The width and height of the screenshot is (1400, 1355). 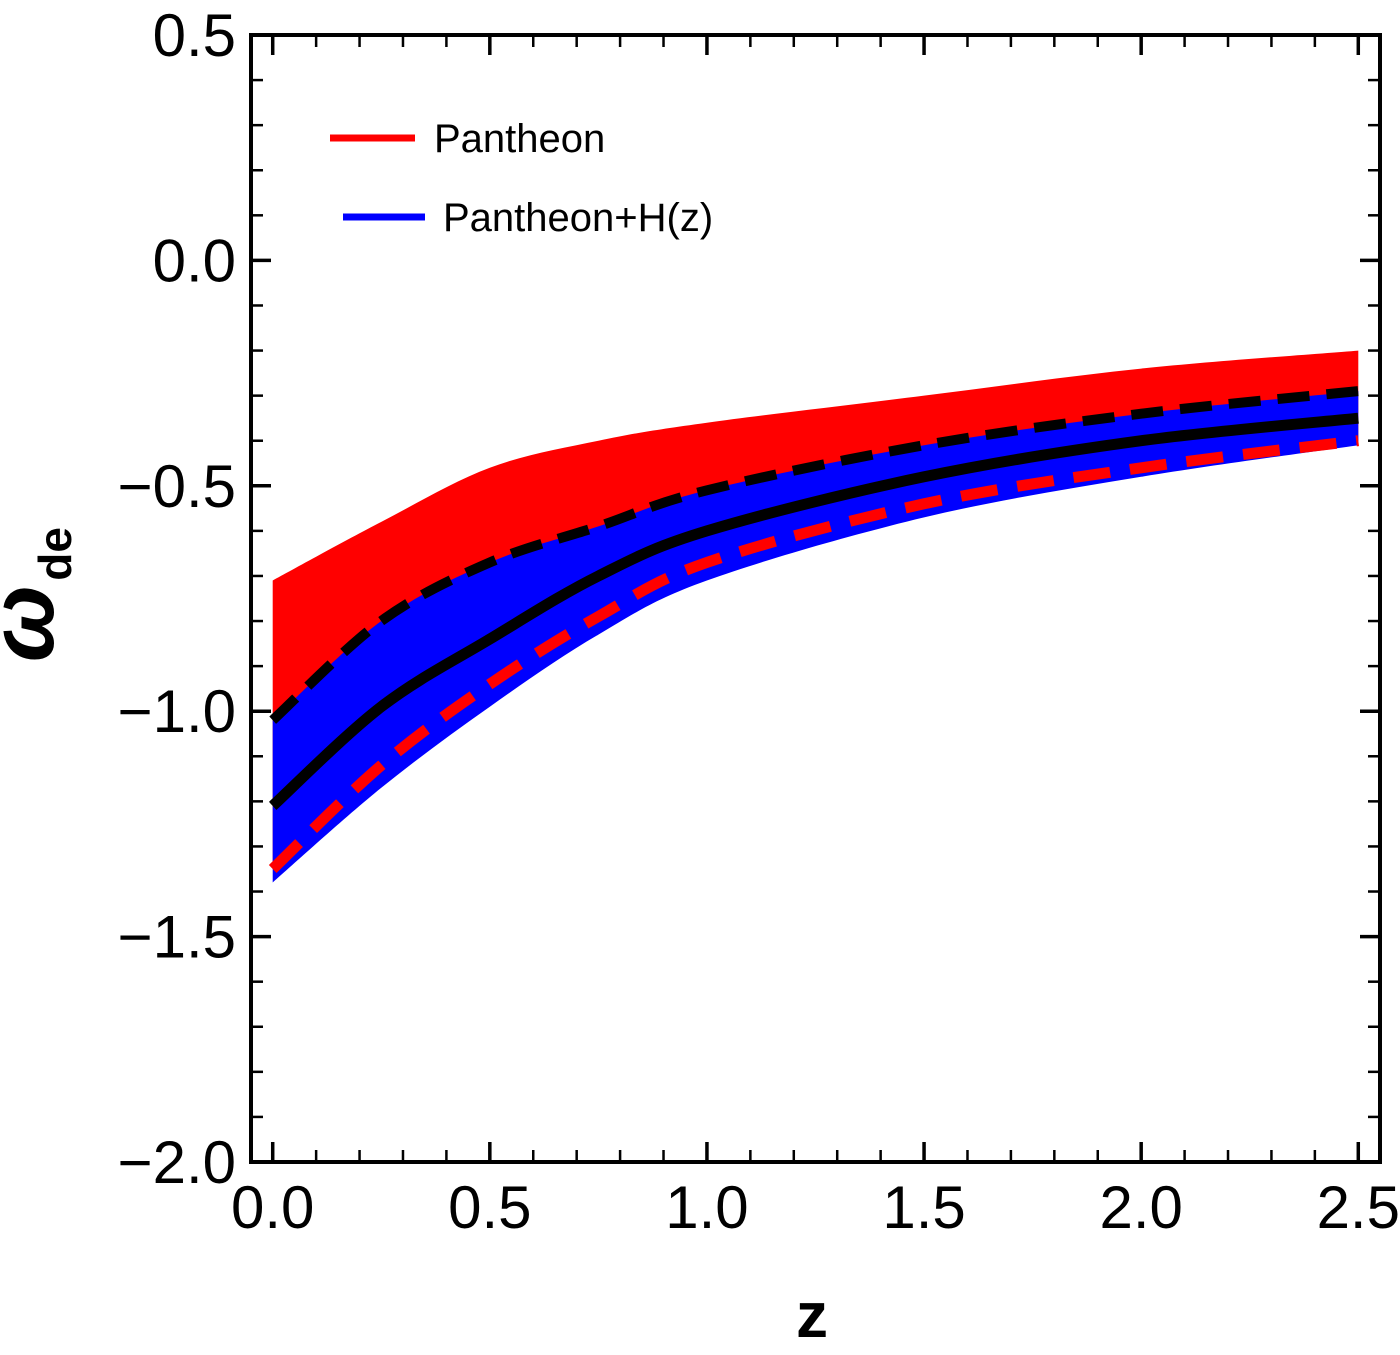 I want to click on y-tick-label: −1.0, so click(x=177, y=711).